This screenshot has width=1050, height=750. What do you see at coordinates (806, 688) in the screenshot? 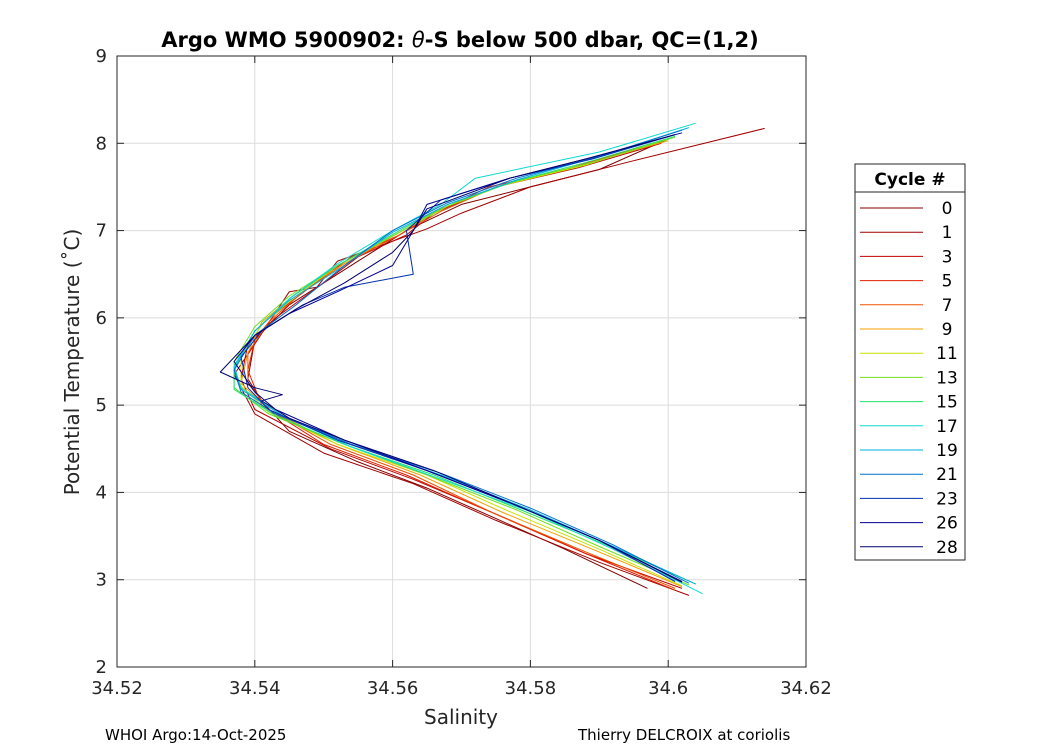
I see `x-tick-label: 34.62` at bounding box center [806, 688].